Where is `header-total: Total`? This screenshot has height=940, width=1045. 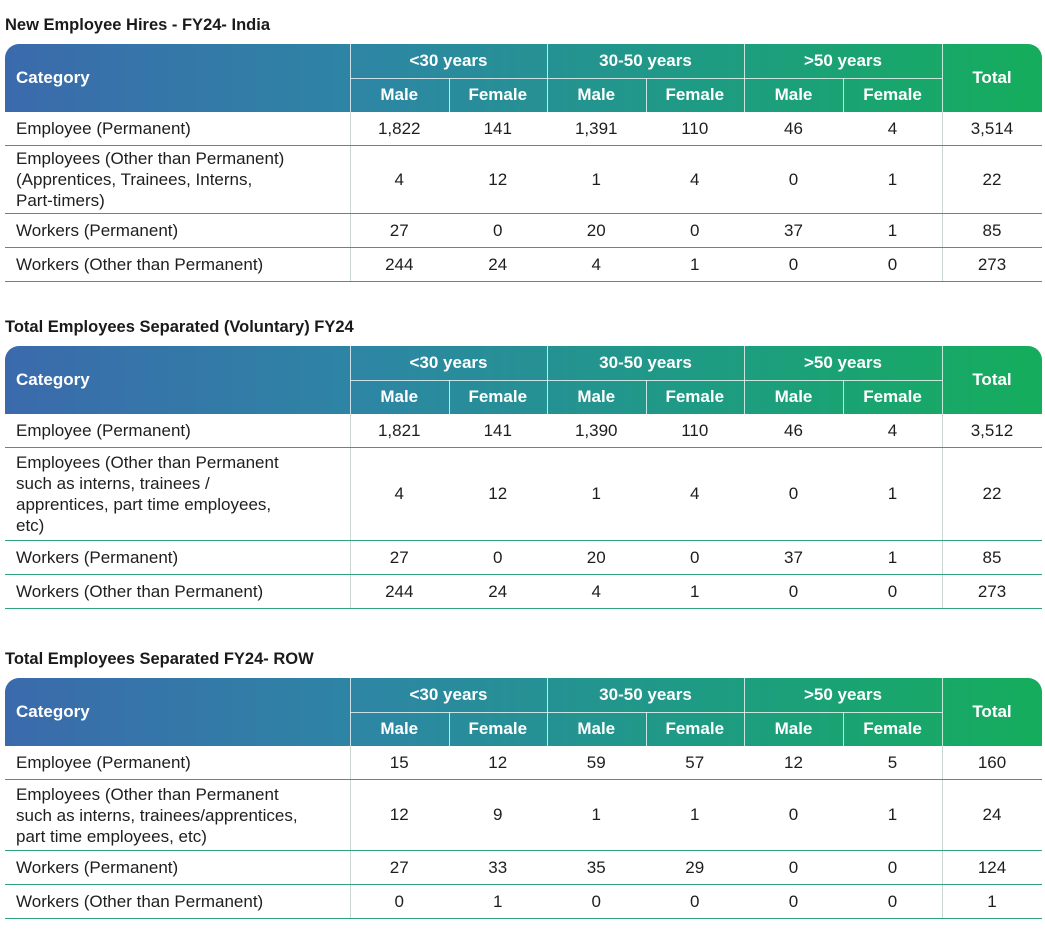 header-total: Total is located at coordinates (992, 711).